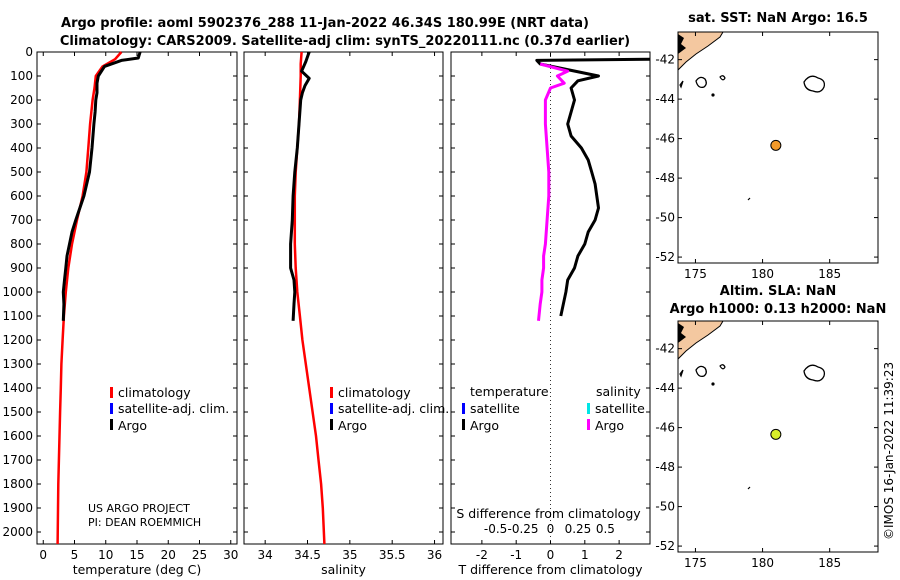 Image resolution: width=900 pixels, height=580 pixels. Describe the element at coordinates (593, 187) in the screenshot. I see `series-line-t-argo` at that location.